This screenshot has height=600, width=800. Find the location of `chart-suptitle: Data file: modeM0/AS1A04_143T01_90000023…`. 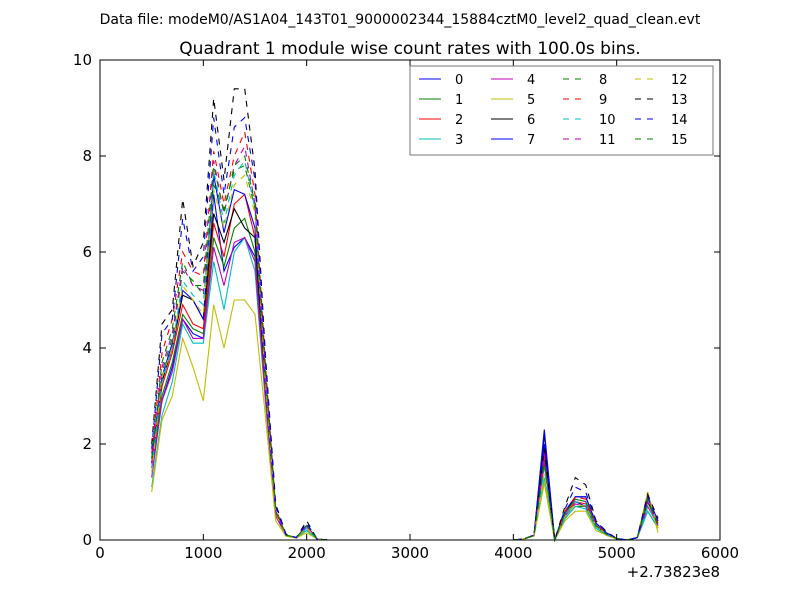

chart-suptitle: Data file: modeM0/AS1A04_143T01_90000023… is located at coordinates (400, 20).